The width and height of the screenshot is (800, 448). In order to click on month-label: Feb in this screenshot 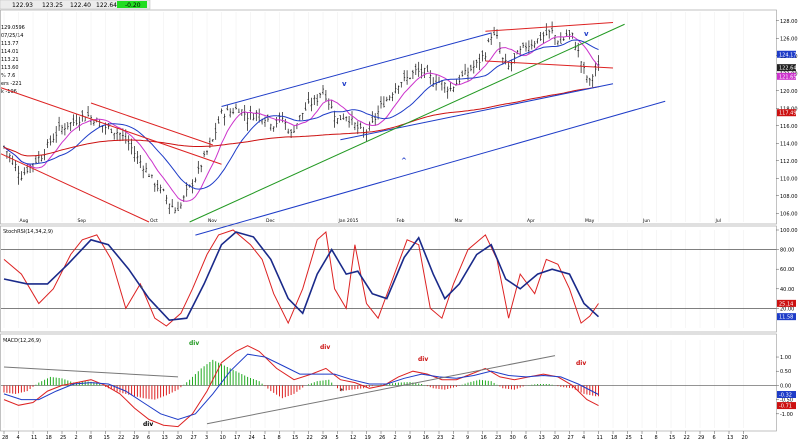, I will do `click(401, 221)`.